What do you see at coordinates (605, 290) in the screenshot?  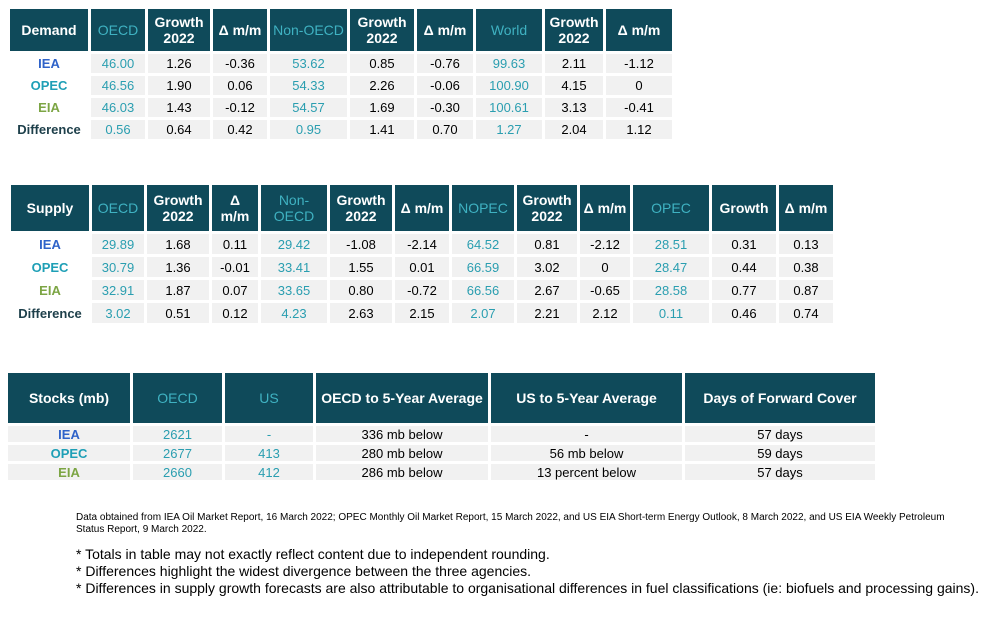 I see `table-cell: -0.65` at bounding box center [605, 290].